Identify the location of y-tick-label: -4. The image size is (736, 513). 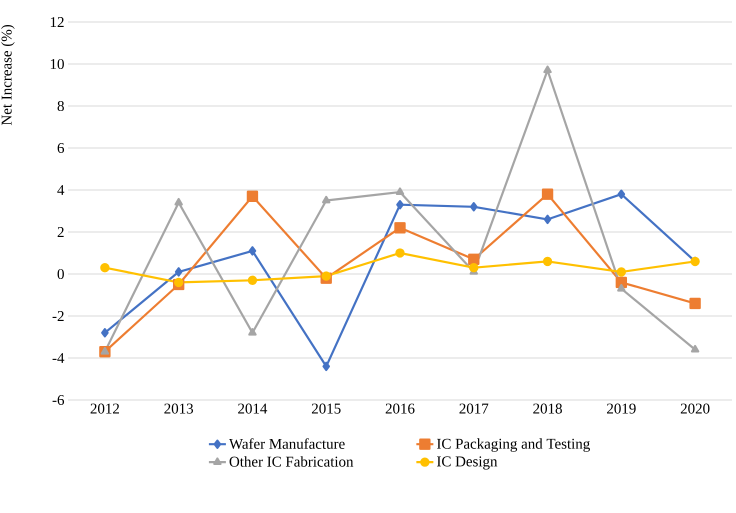
(58, 358).